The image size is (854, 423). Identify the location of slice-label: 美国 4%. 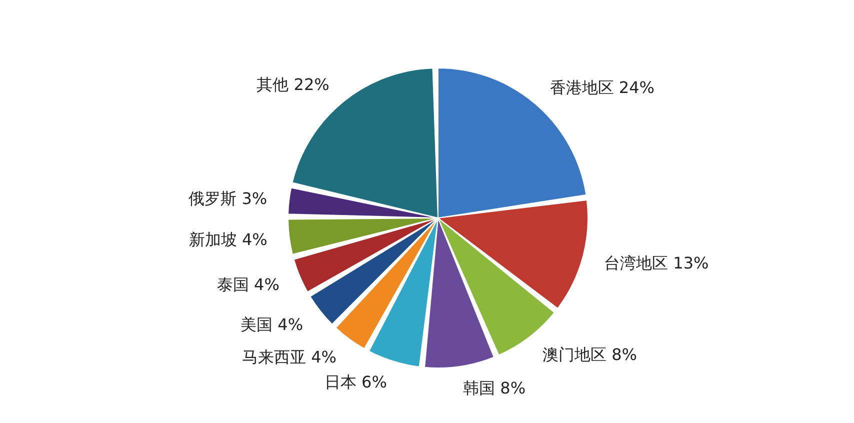
(272, 324).